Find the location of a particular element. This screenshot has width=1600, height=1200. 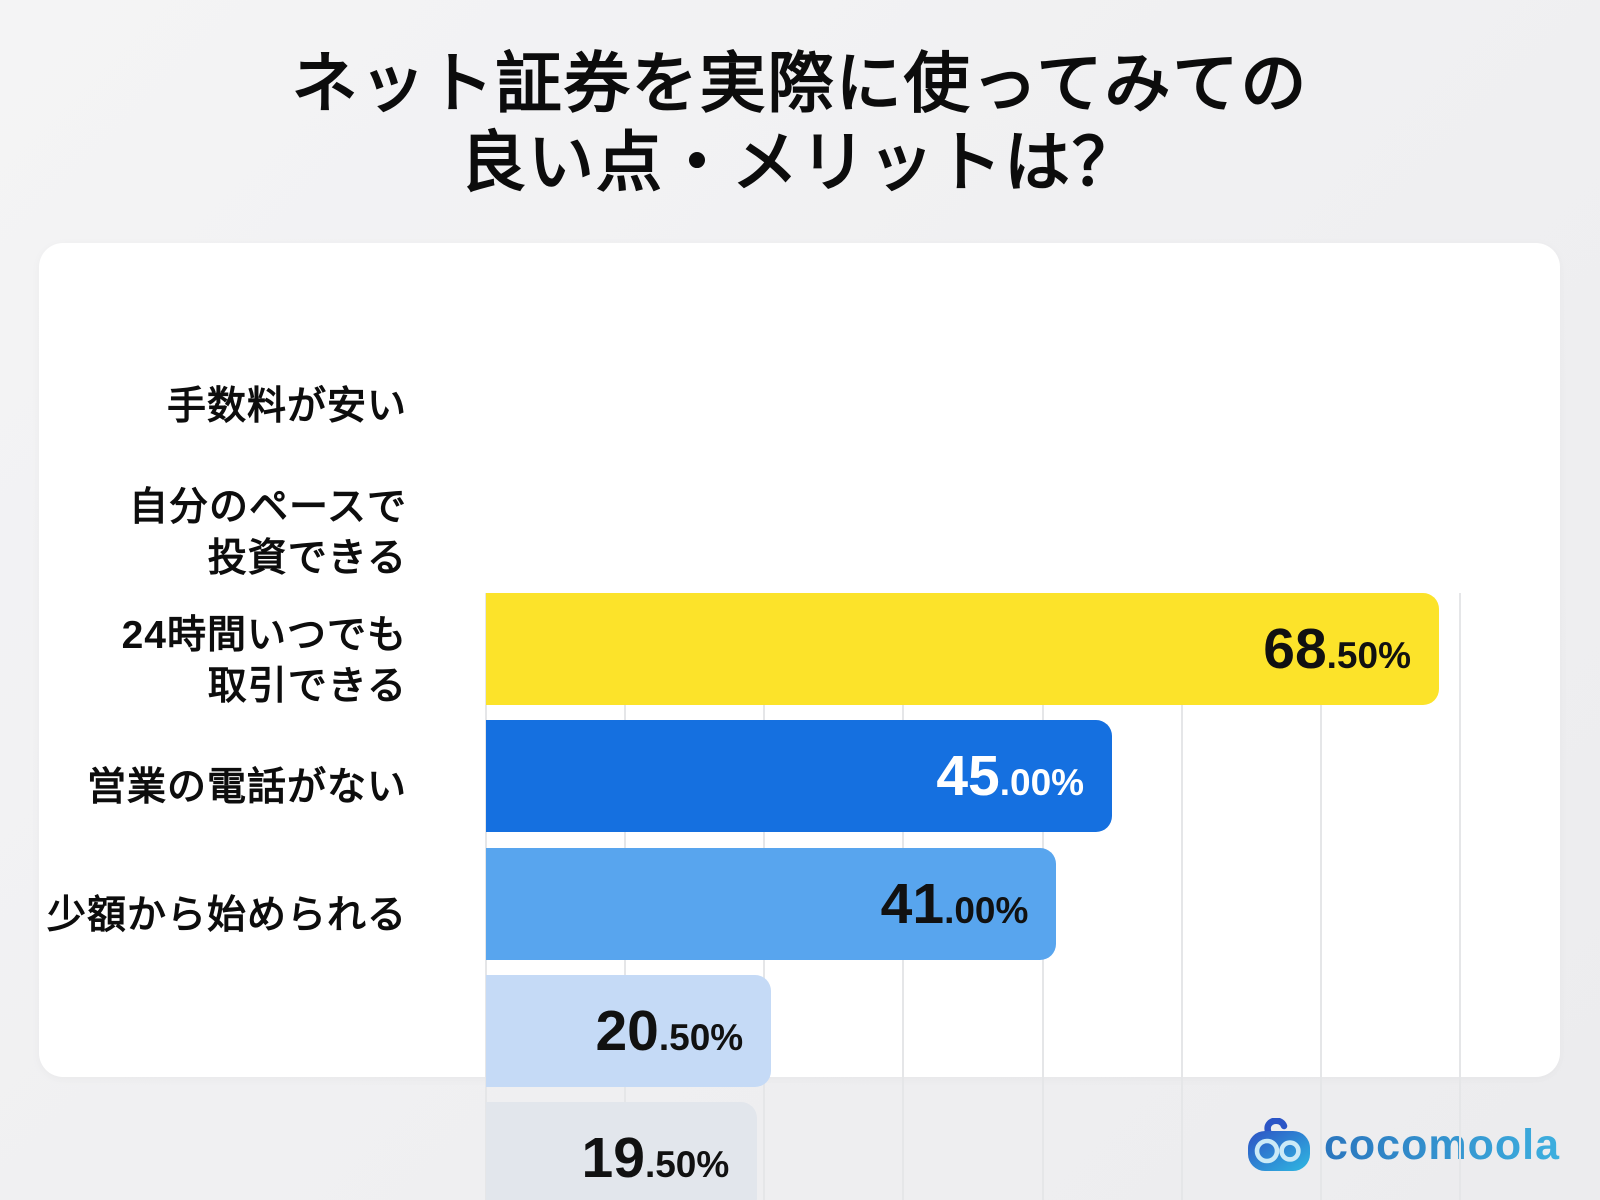

bar: 19.50% is located at coordinates (622, 1151).